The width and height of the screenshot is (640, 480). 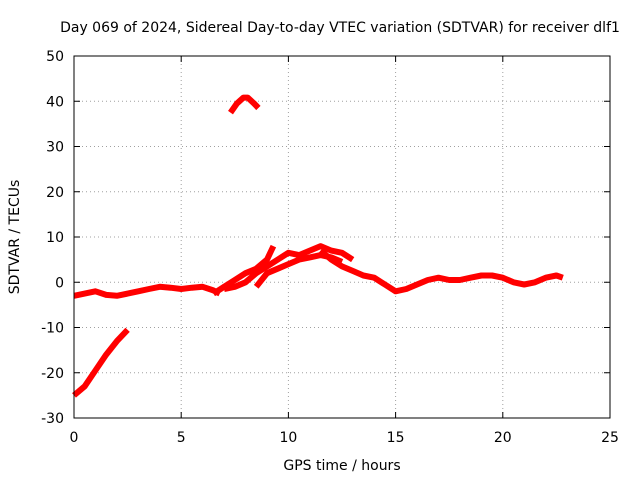 I want to click on x-tick-label: 0, so click(x=74, y=438).